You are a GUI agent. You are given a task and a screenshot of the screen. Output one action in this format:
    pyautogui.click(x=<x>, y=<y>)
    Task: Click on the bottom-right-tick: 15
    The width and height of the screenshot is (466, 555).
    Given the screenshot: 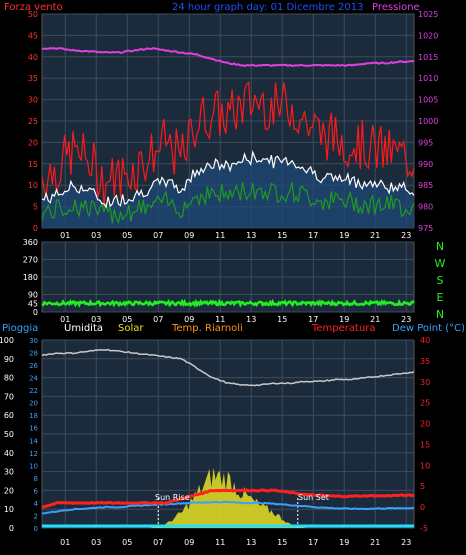 What is the action you would take?
    pyautogui.click(x=425, y=444)
    